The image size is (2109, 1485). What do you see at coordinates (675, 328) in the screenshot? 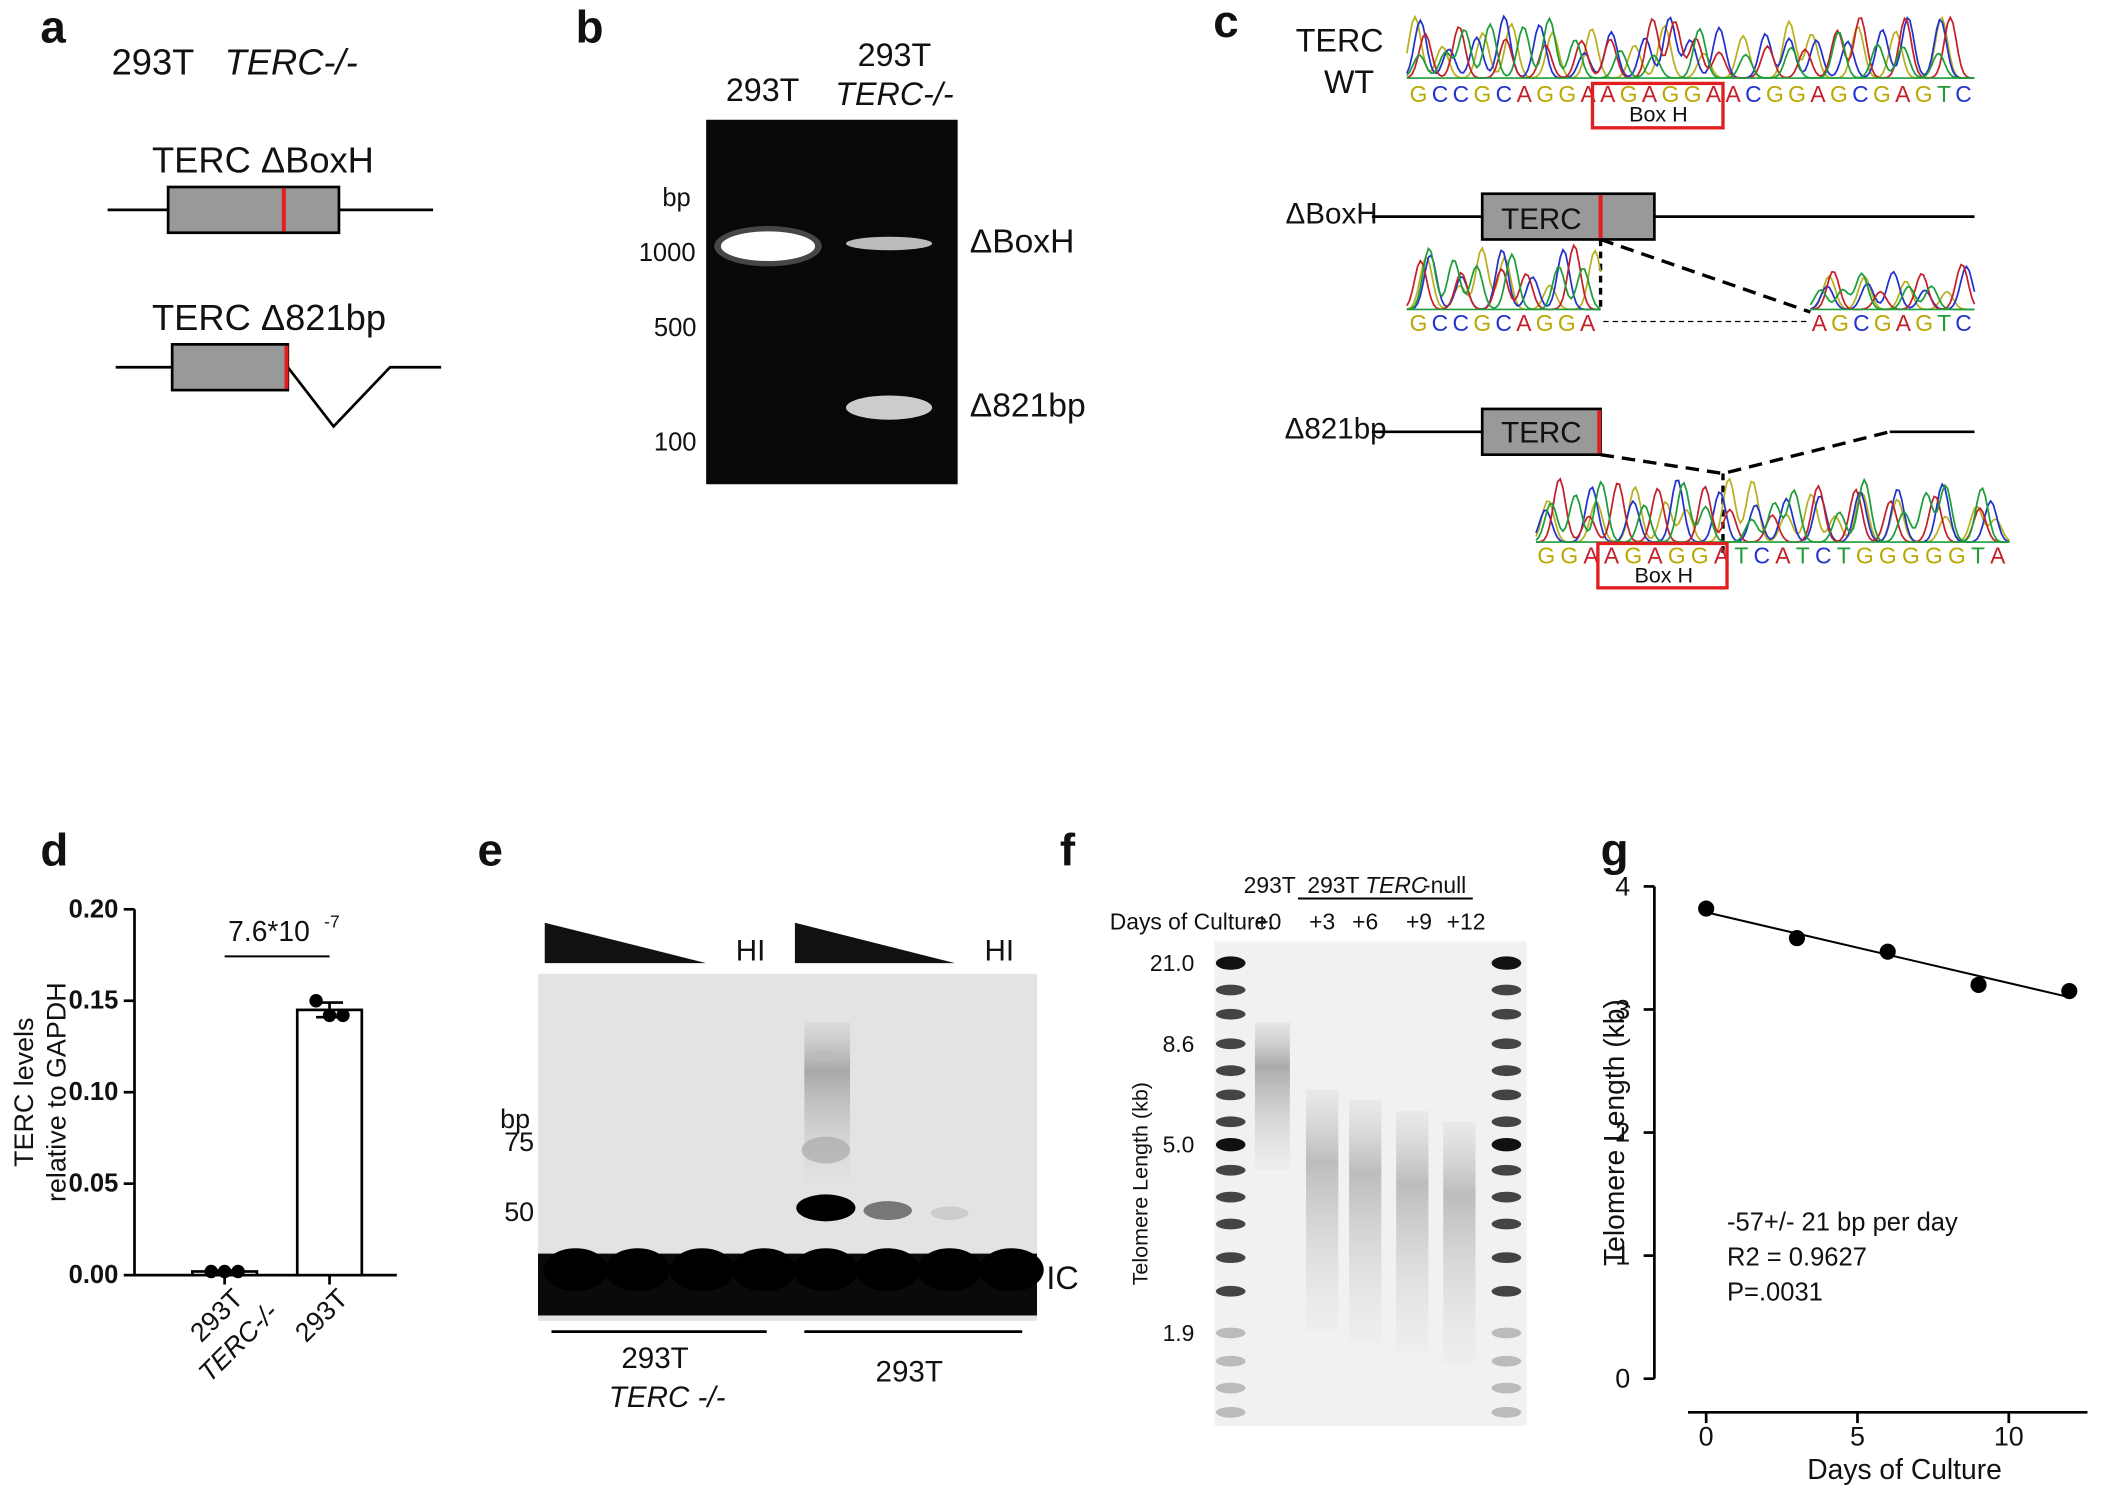
I see `label: 500` at bounding box center [675, 328].